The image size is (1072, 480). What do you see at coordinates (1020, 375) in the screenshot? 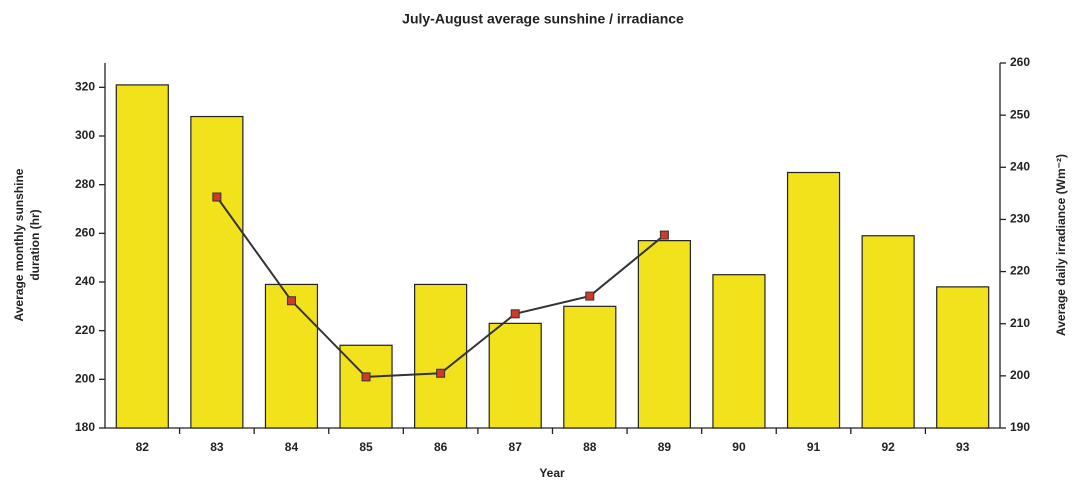
I see `y2-tick-label: 200` at bounding box center [1020, 375].